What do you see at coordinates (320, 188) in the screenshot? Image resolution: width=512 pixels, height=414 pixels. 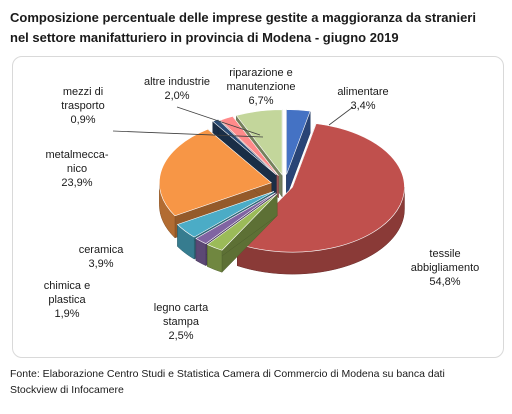 I see `pie-slice-1-top` at bounding box center [320, 188].